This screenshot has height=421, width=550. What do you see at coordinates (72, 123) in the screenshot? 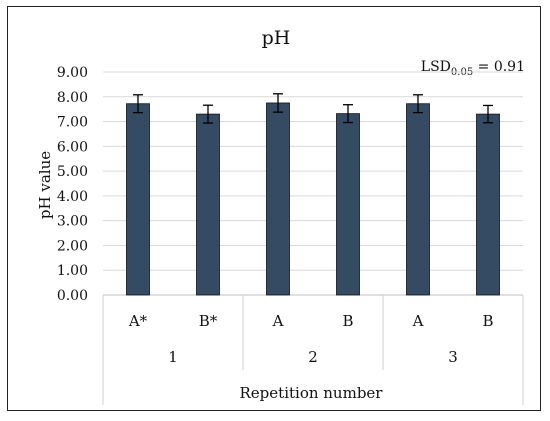
I see `y-tick-label: 7.00` at bounding box center [72, 123].